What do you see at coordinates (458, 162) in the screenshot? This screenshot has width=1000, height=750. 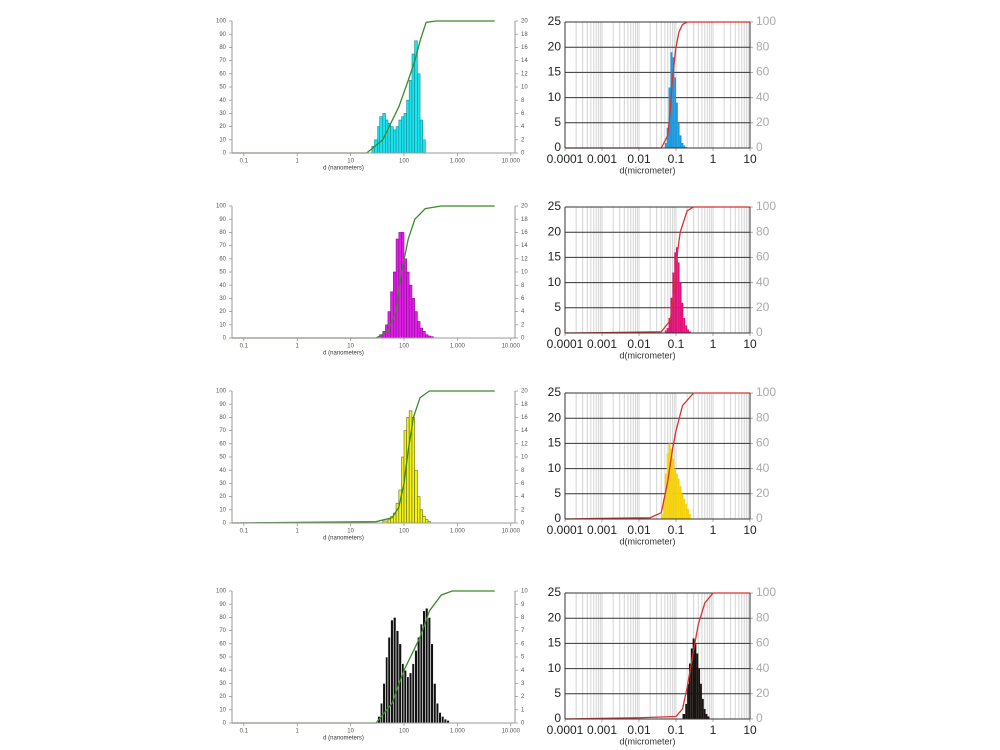 I see `x-tick-label: 1.000` at bounding box center [458, 162].